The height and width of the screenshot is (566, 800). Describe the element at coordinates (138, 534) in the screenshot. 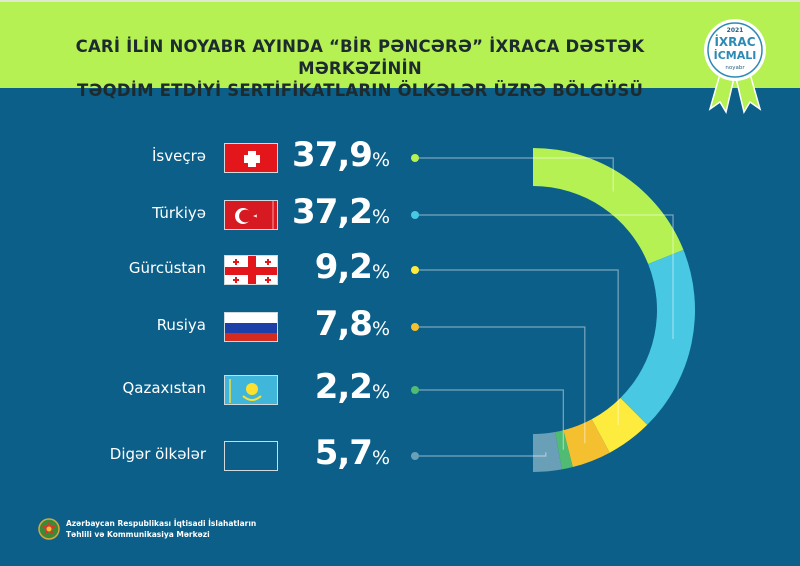

I see `footer-line-2: Təhlili və Kommunikasiya Mərkəzi` at that location.